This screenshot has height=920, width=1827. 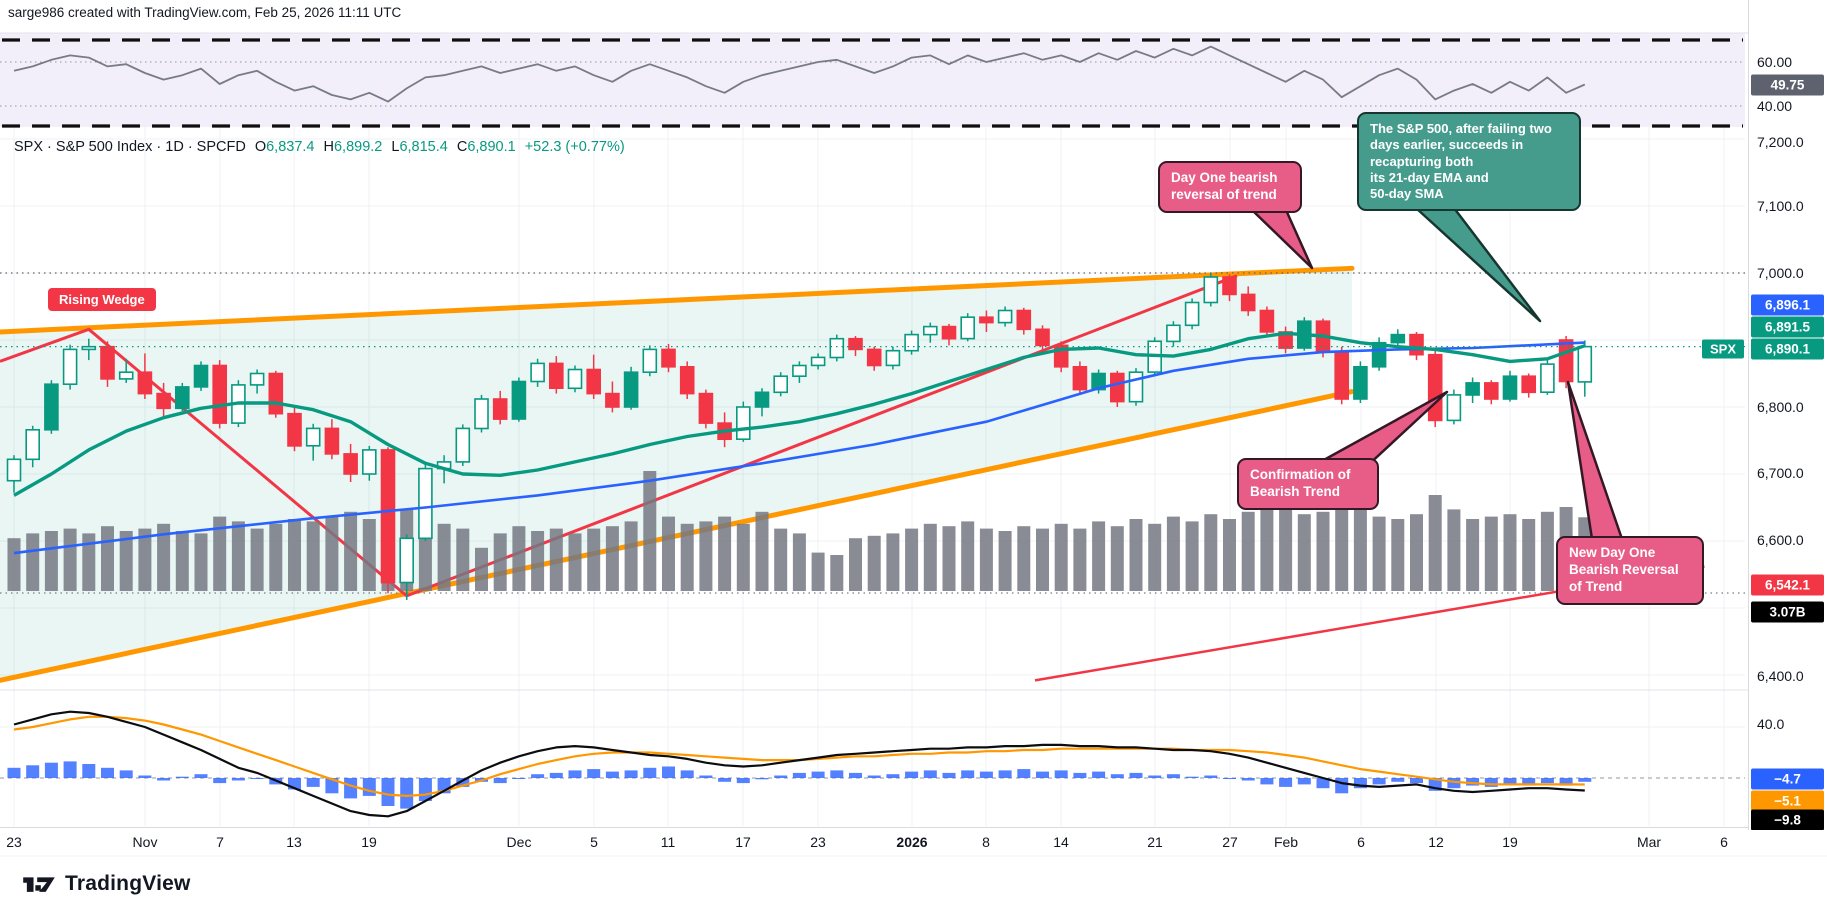 I want to click on ohlc-high: H6,899.2, so click(x=353, y=147).